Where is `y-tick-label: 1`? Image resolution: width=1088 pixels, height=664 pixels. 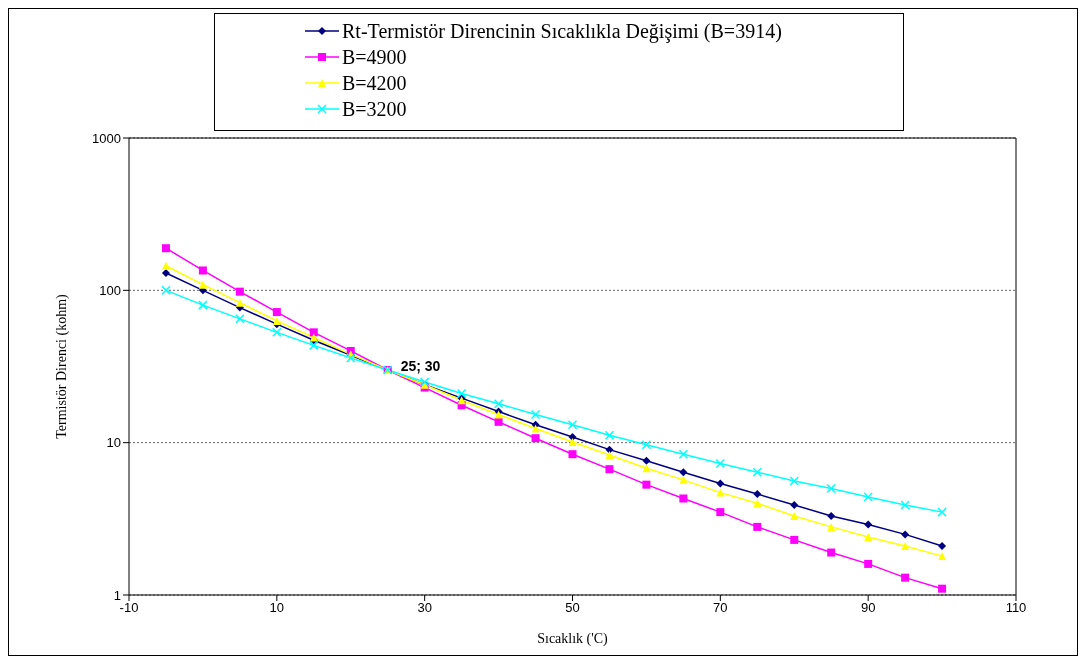 y-tick-label: 1 is located at coordinates (117, 595).